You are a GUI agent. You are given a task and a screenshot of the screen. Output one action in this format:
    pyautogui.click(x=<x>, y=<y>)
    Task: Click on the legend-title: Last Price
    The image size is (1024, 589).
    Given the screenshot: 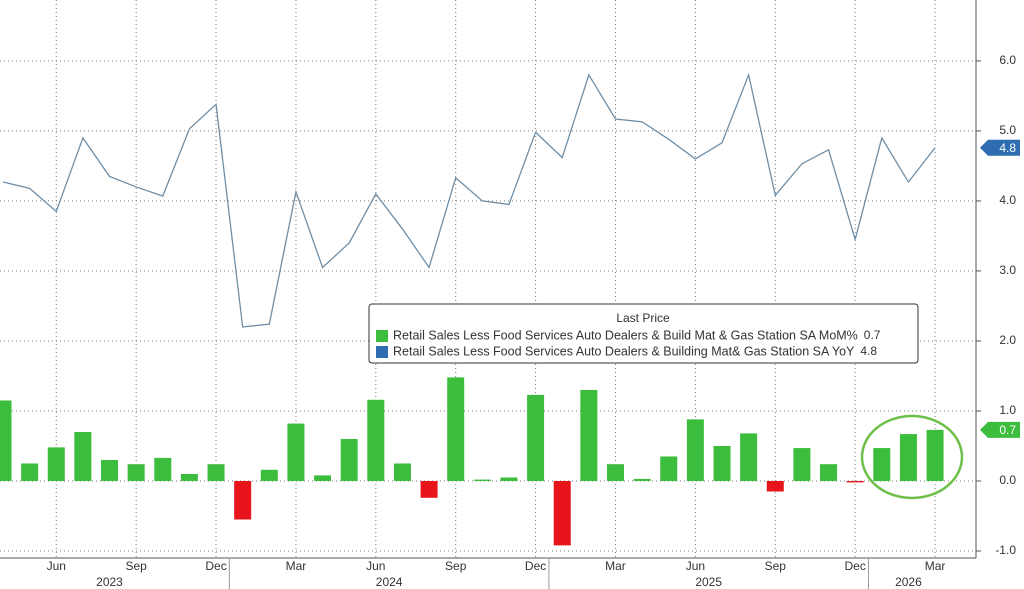 What is the action you would take?
    pyautogui.click(x=643, y=318)
    